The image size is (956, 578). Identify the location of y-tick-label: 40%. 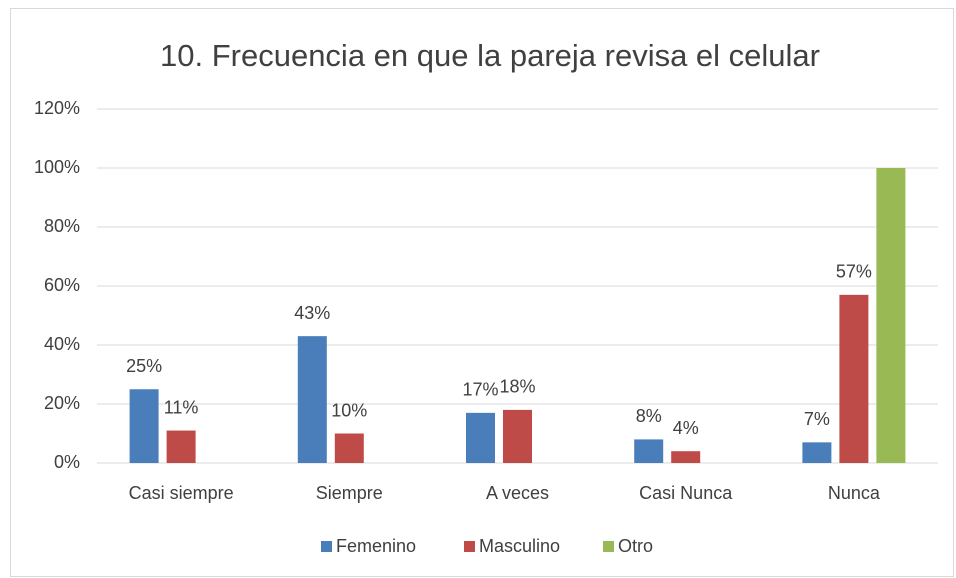
(62, 344).